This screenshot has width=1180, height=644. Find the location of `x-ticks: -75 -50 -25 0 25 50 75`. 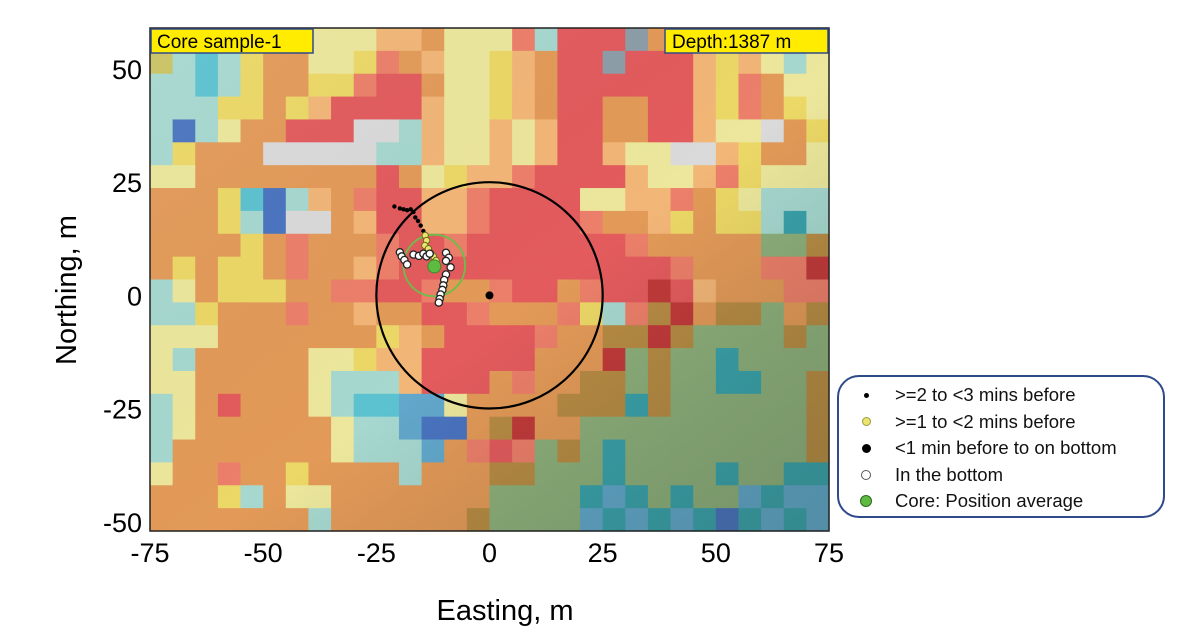

x-ticks: -75 -50 -25 0 25 50 75 is located at coordinates (487, 553).